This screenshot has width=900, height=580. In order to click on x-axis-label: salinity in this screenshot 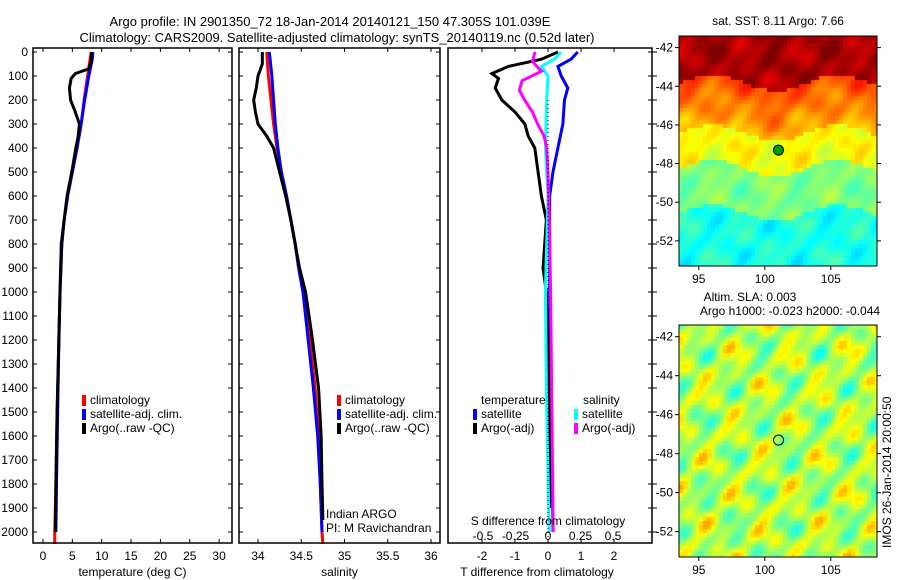, I will do `click(339, 572)`.